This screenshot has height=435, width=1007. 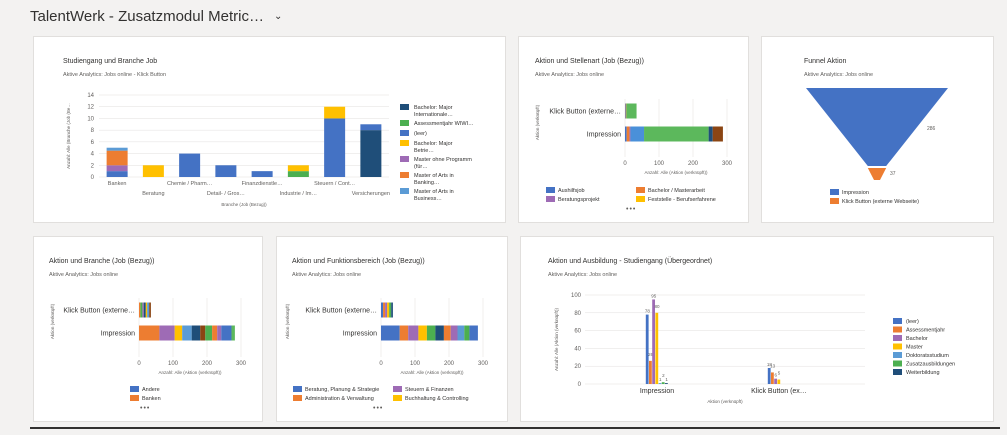 What do you see at coordinates (244, 204) in the screenshot?
I see `x-axis-title: Branche (Job (Bezug))` at bounding box center [244, 204].